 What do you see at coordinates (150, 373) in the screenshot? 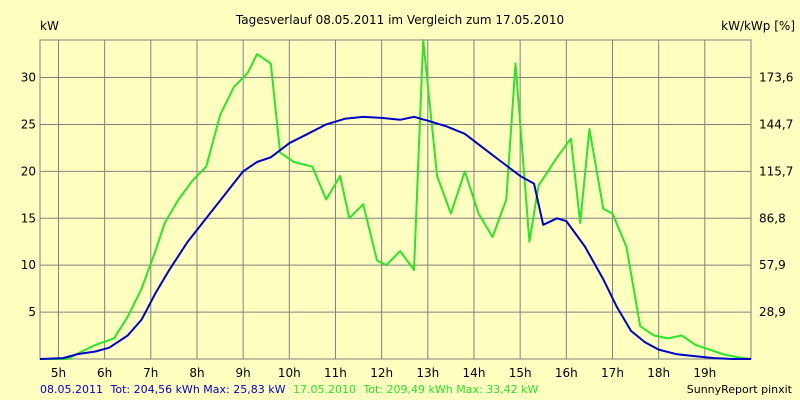
I see `x-tick-label: 7h` at bounding box center [150, 373].